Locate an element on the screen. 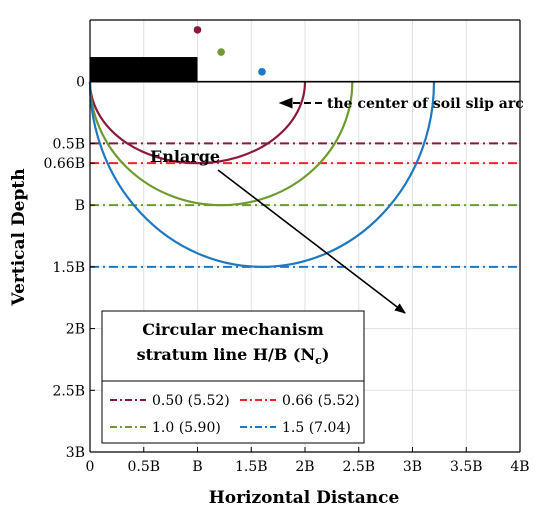  legend-title-line2: stratum line H/B (Nc) is located at coordinates (233, 356).